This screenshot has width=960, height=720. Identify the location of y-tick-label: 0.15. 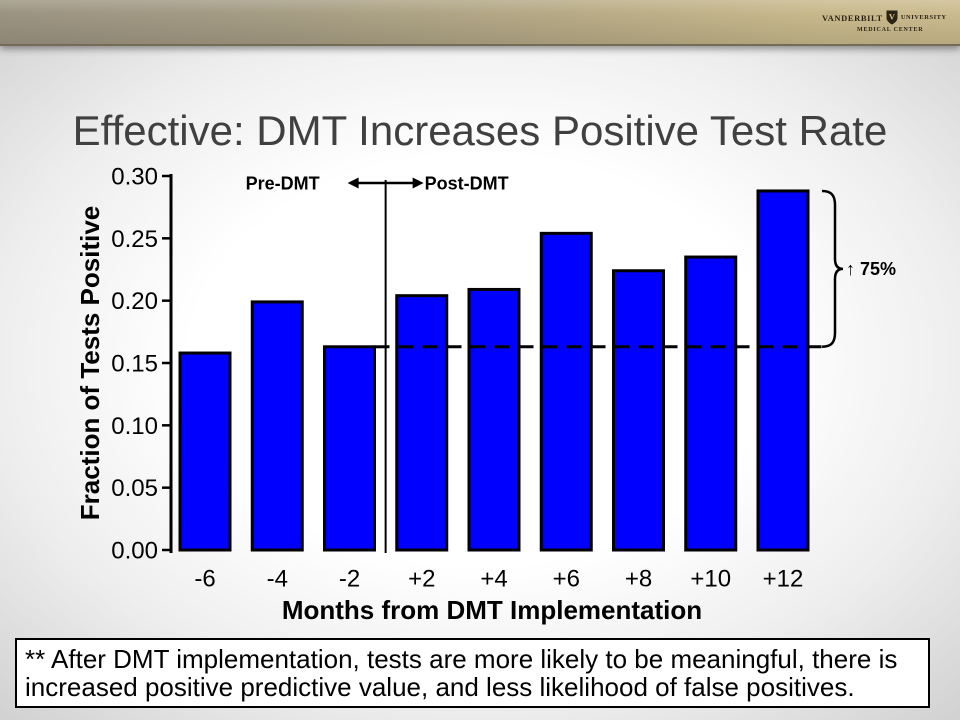
(134, 364).